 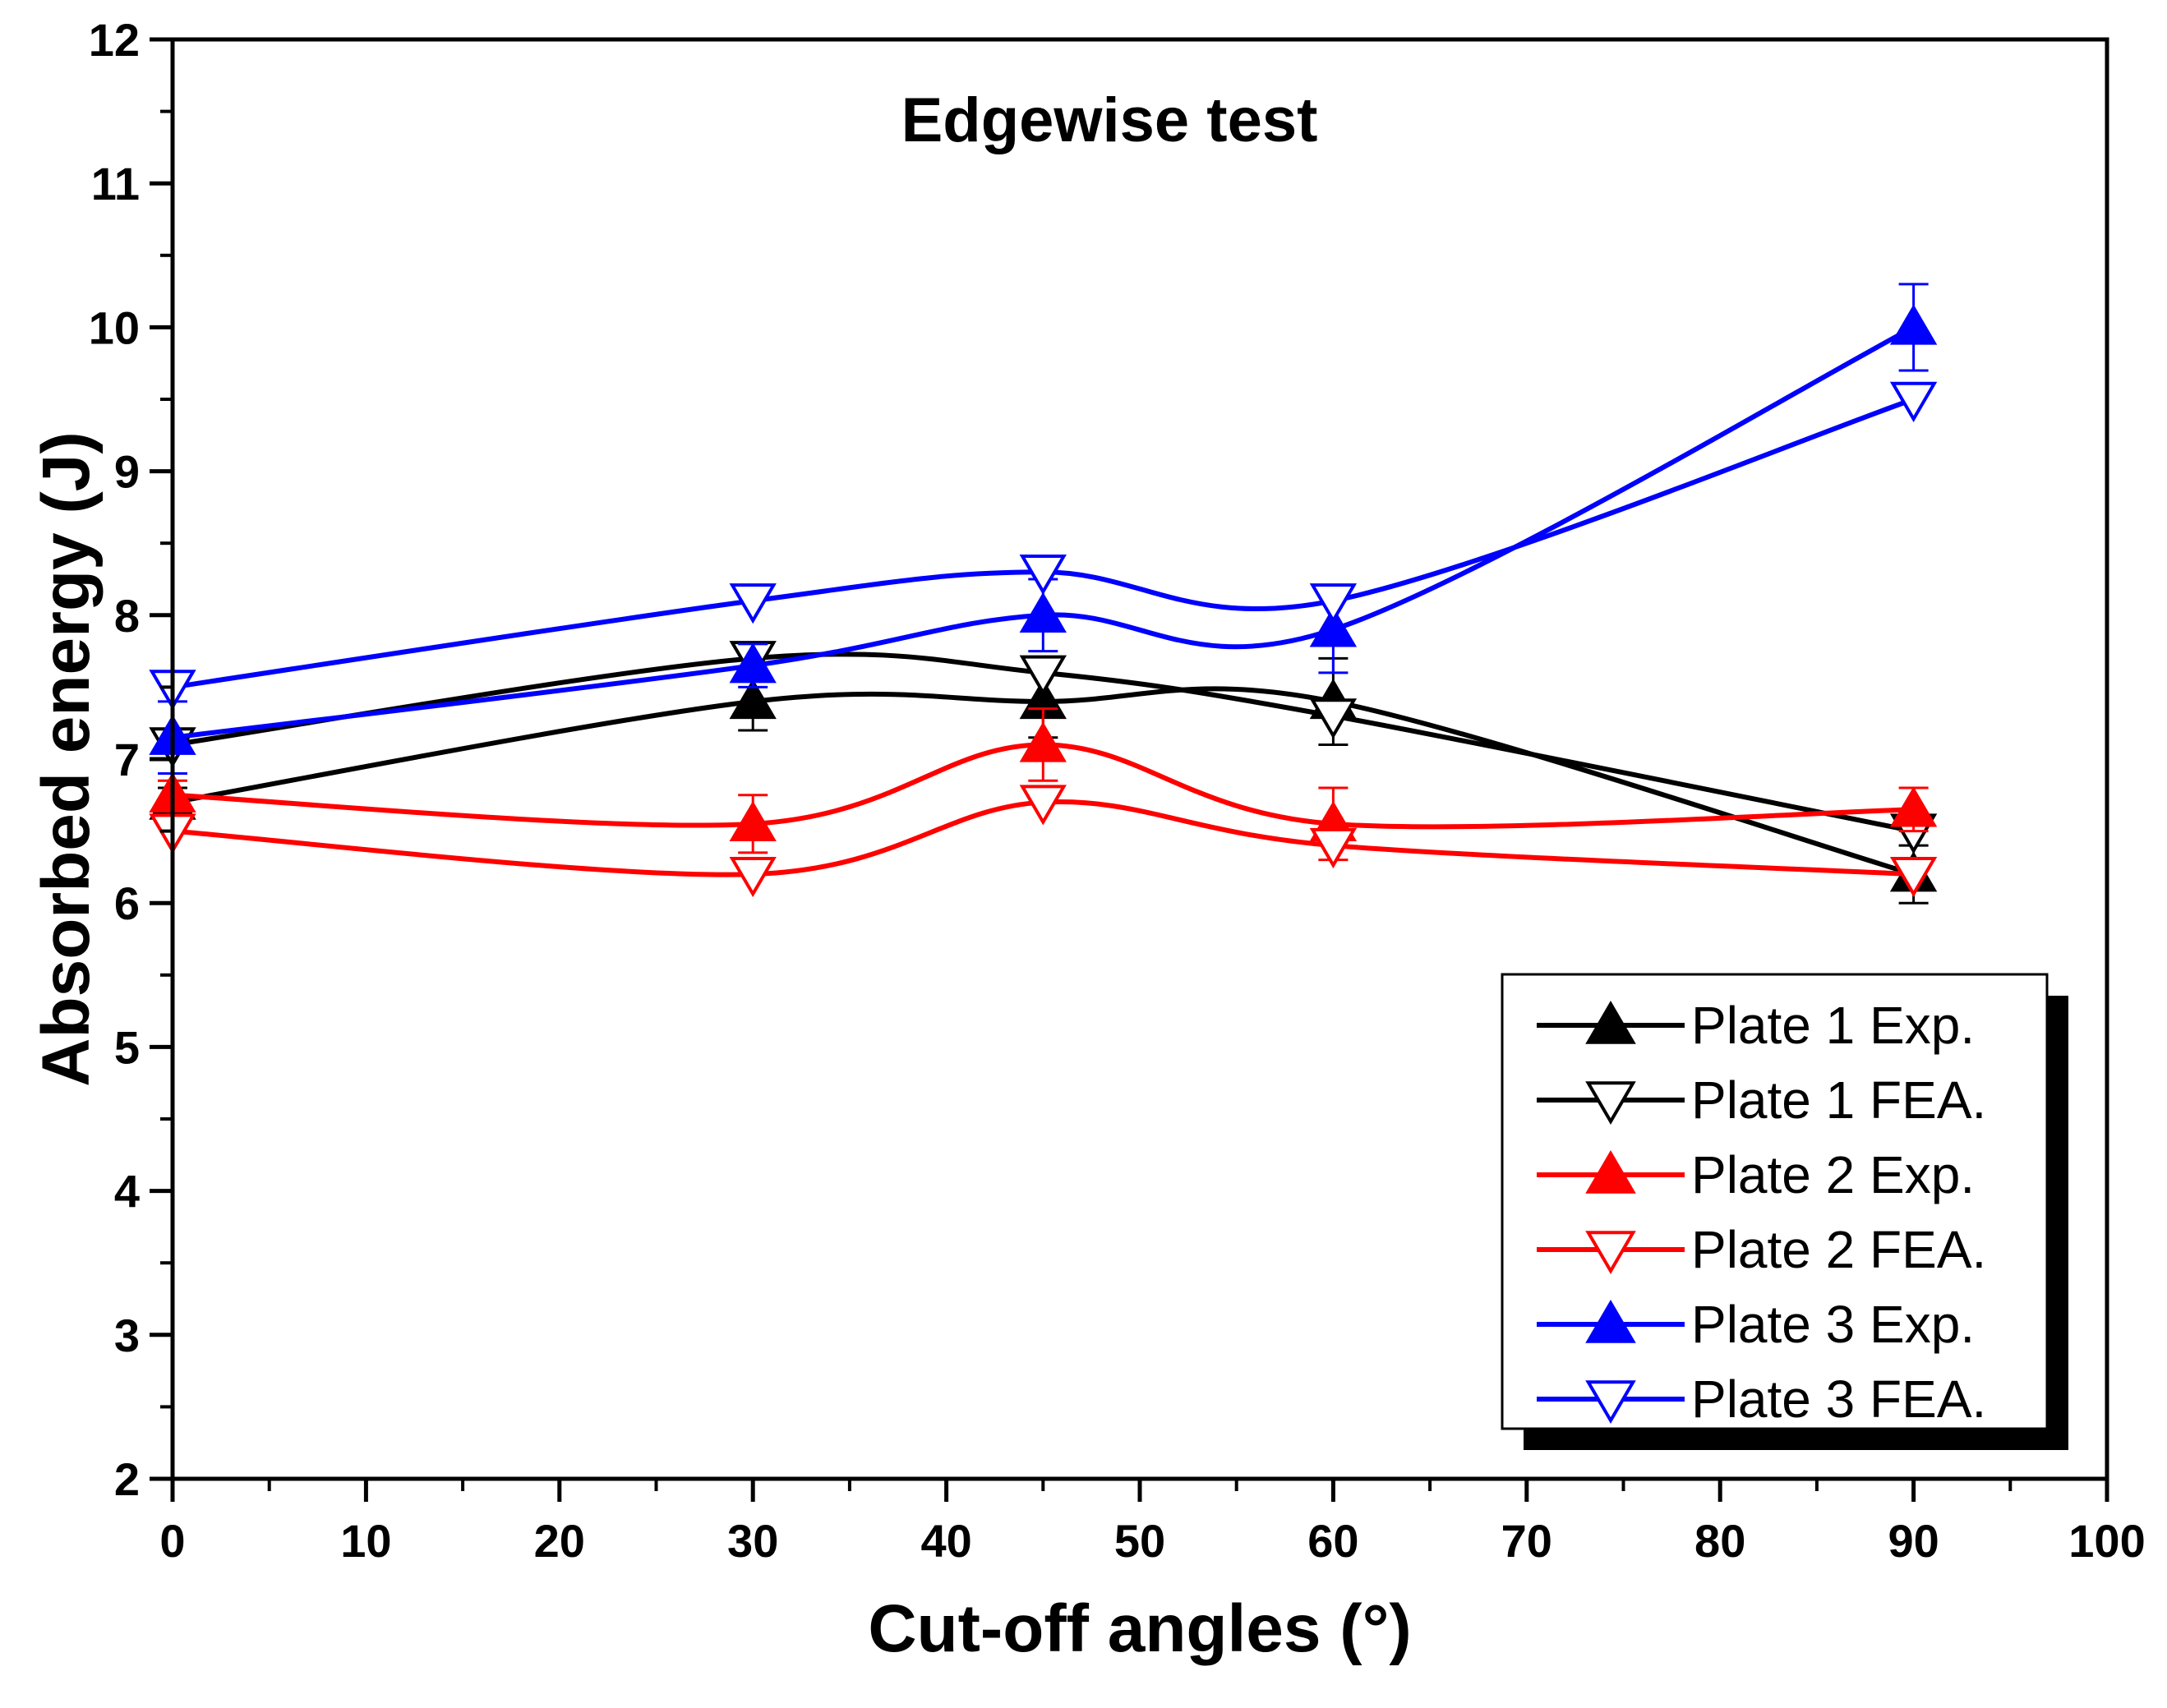 What do you see at coordinates (127, 1047) in the screenshot?
I see `y-tick-label: 5` at bounding box center [127, 1047].